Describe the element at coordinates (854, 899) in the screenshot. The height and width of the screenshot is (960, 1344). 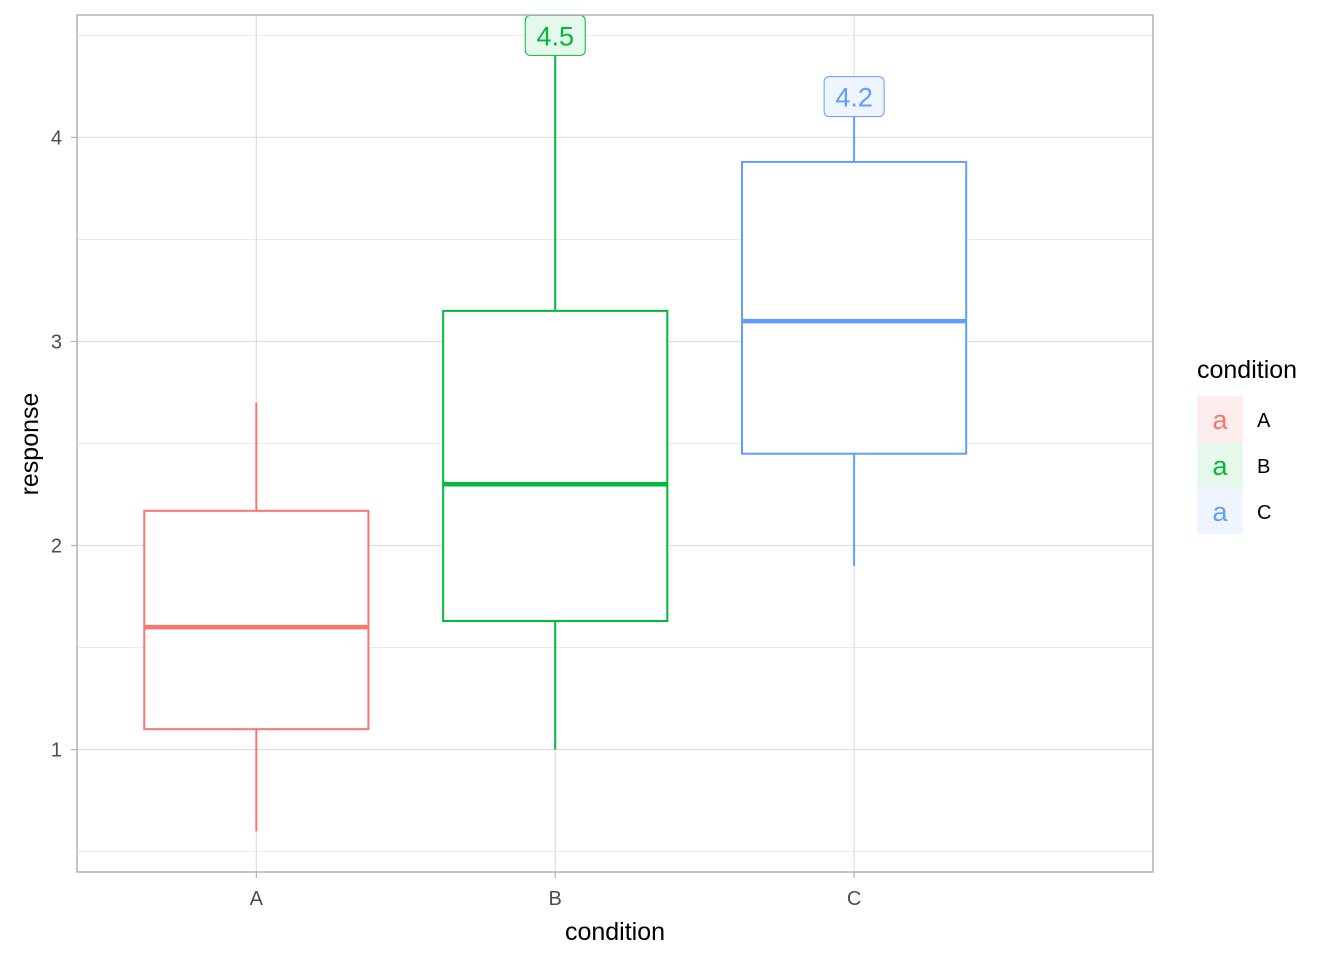
I see `x-tick-label: C` at that location.